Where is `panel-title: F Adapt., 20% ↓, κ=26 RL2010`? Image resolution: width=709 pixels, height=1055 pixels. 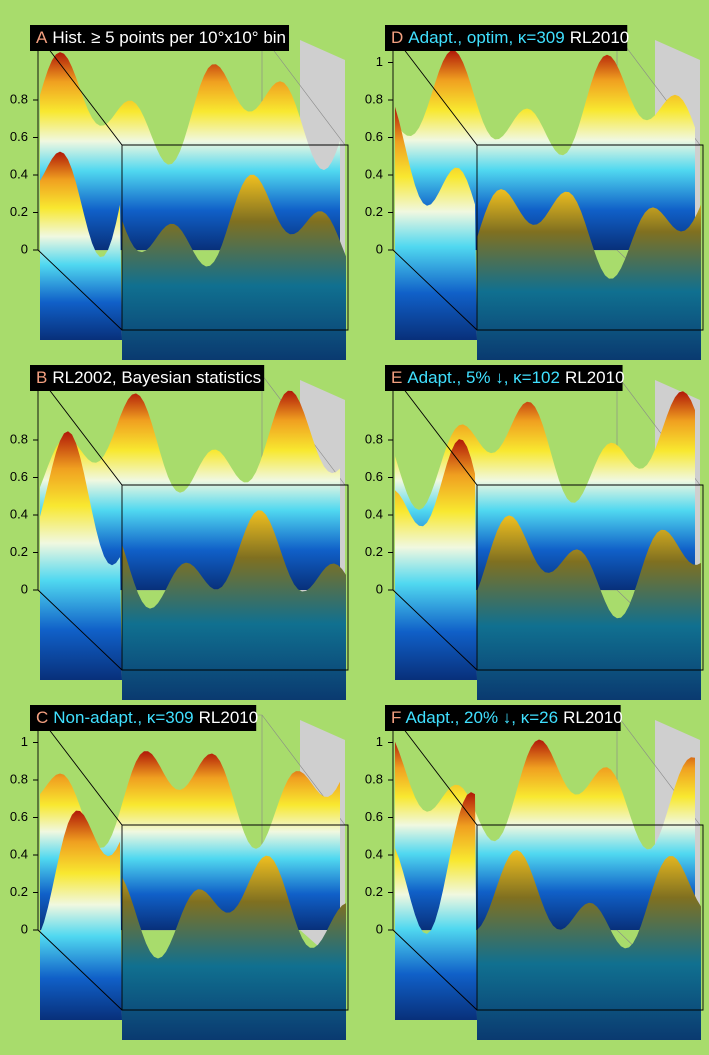
panel-title: F Adapt., 20% ↓, κ=26 RL2010 is located at coordinates (504, 718).